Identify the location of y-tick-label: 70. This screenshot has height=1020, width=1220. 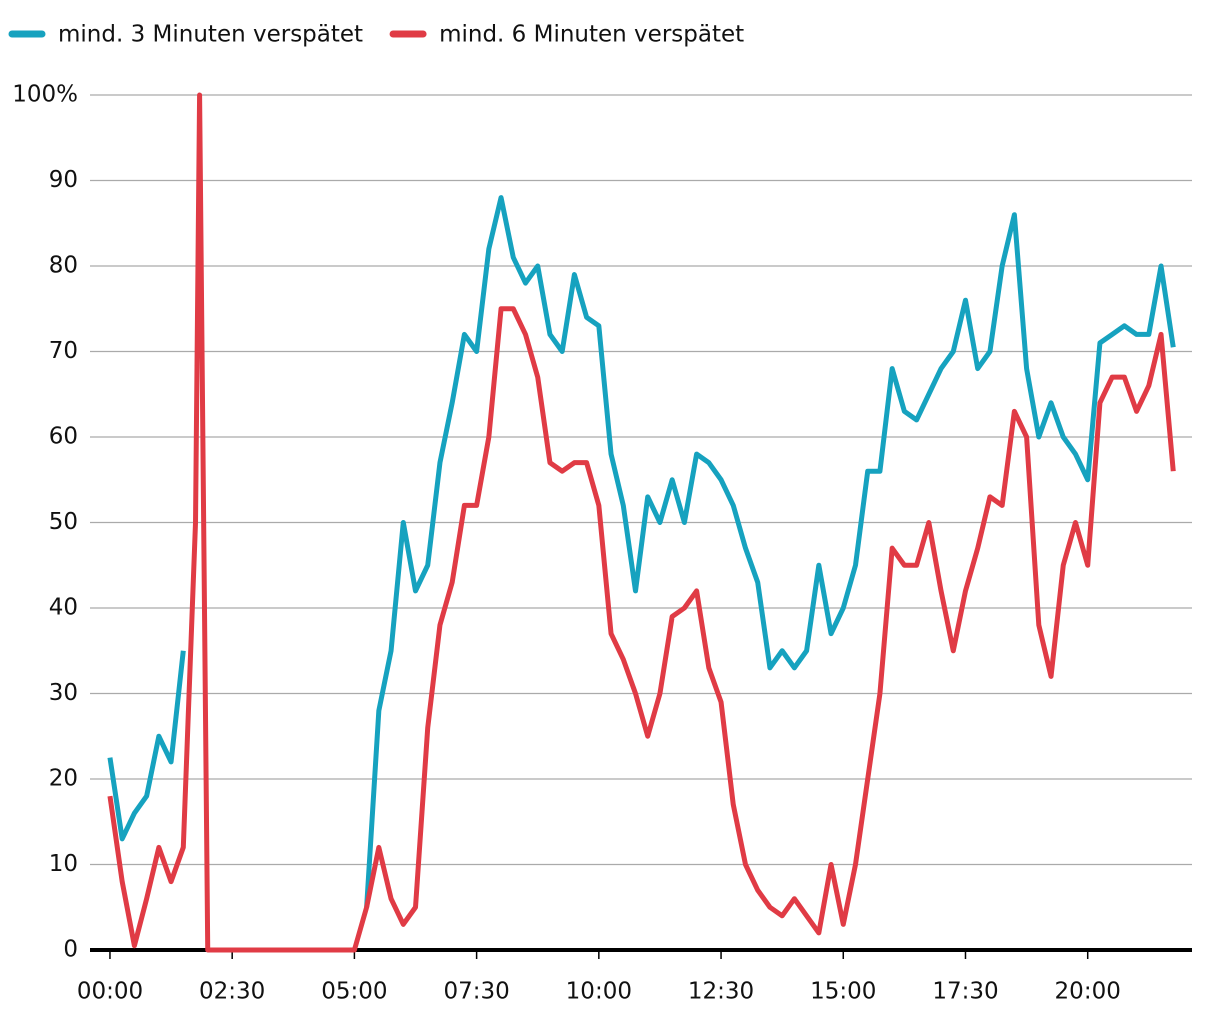
(63, 351).